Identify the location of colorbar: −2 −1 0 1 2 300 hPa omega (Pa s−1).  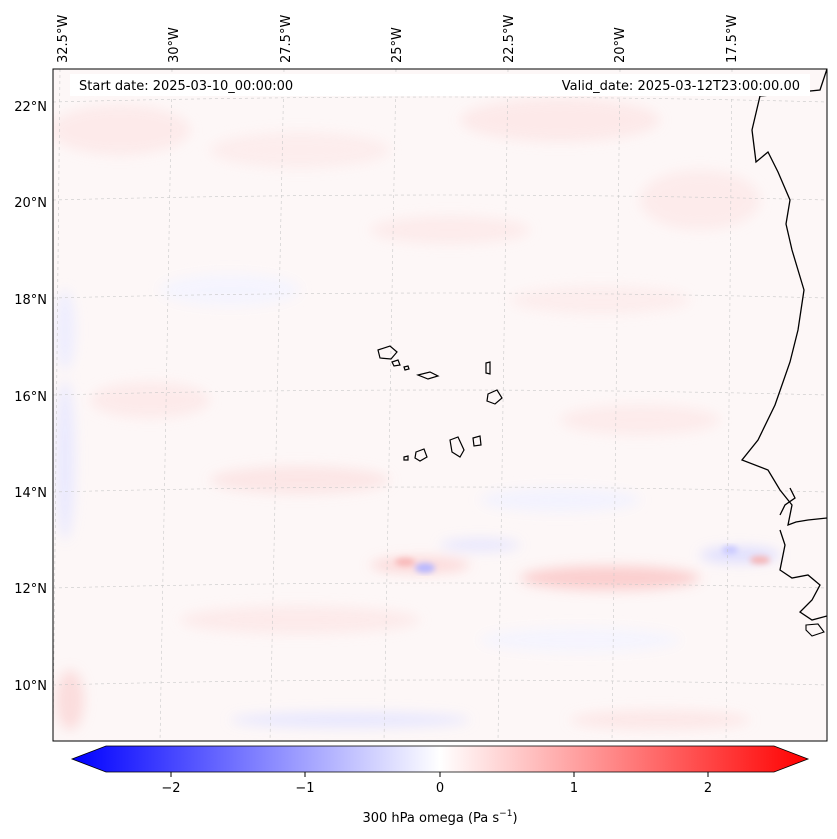
(440, 785).